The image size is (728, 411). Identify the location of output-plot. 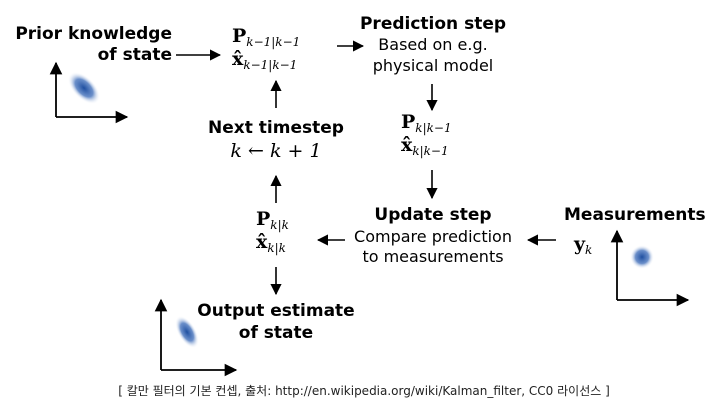
(196, 337).